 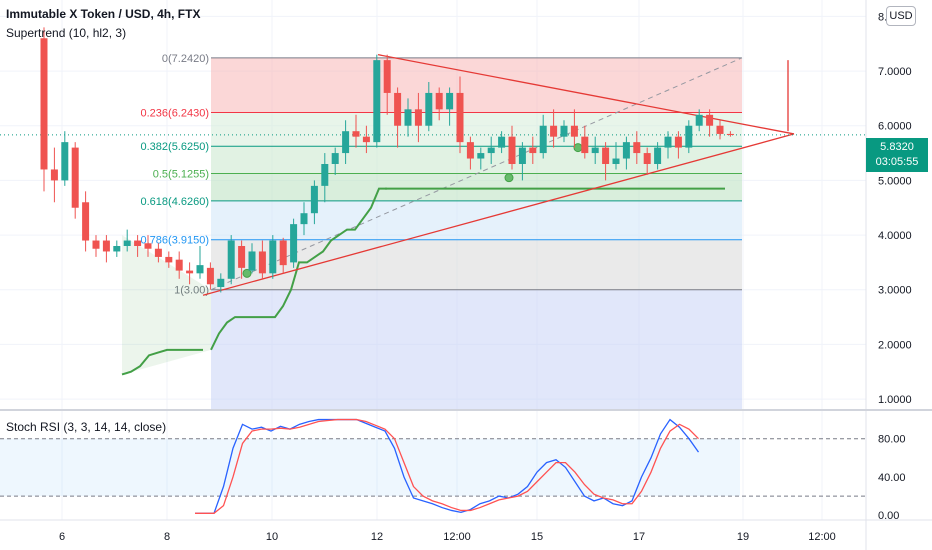 I want to click on stoch-tick-label: 40.00, so click(x=892, y=478).